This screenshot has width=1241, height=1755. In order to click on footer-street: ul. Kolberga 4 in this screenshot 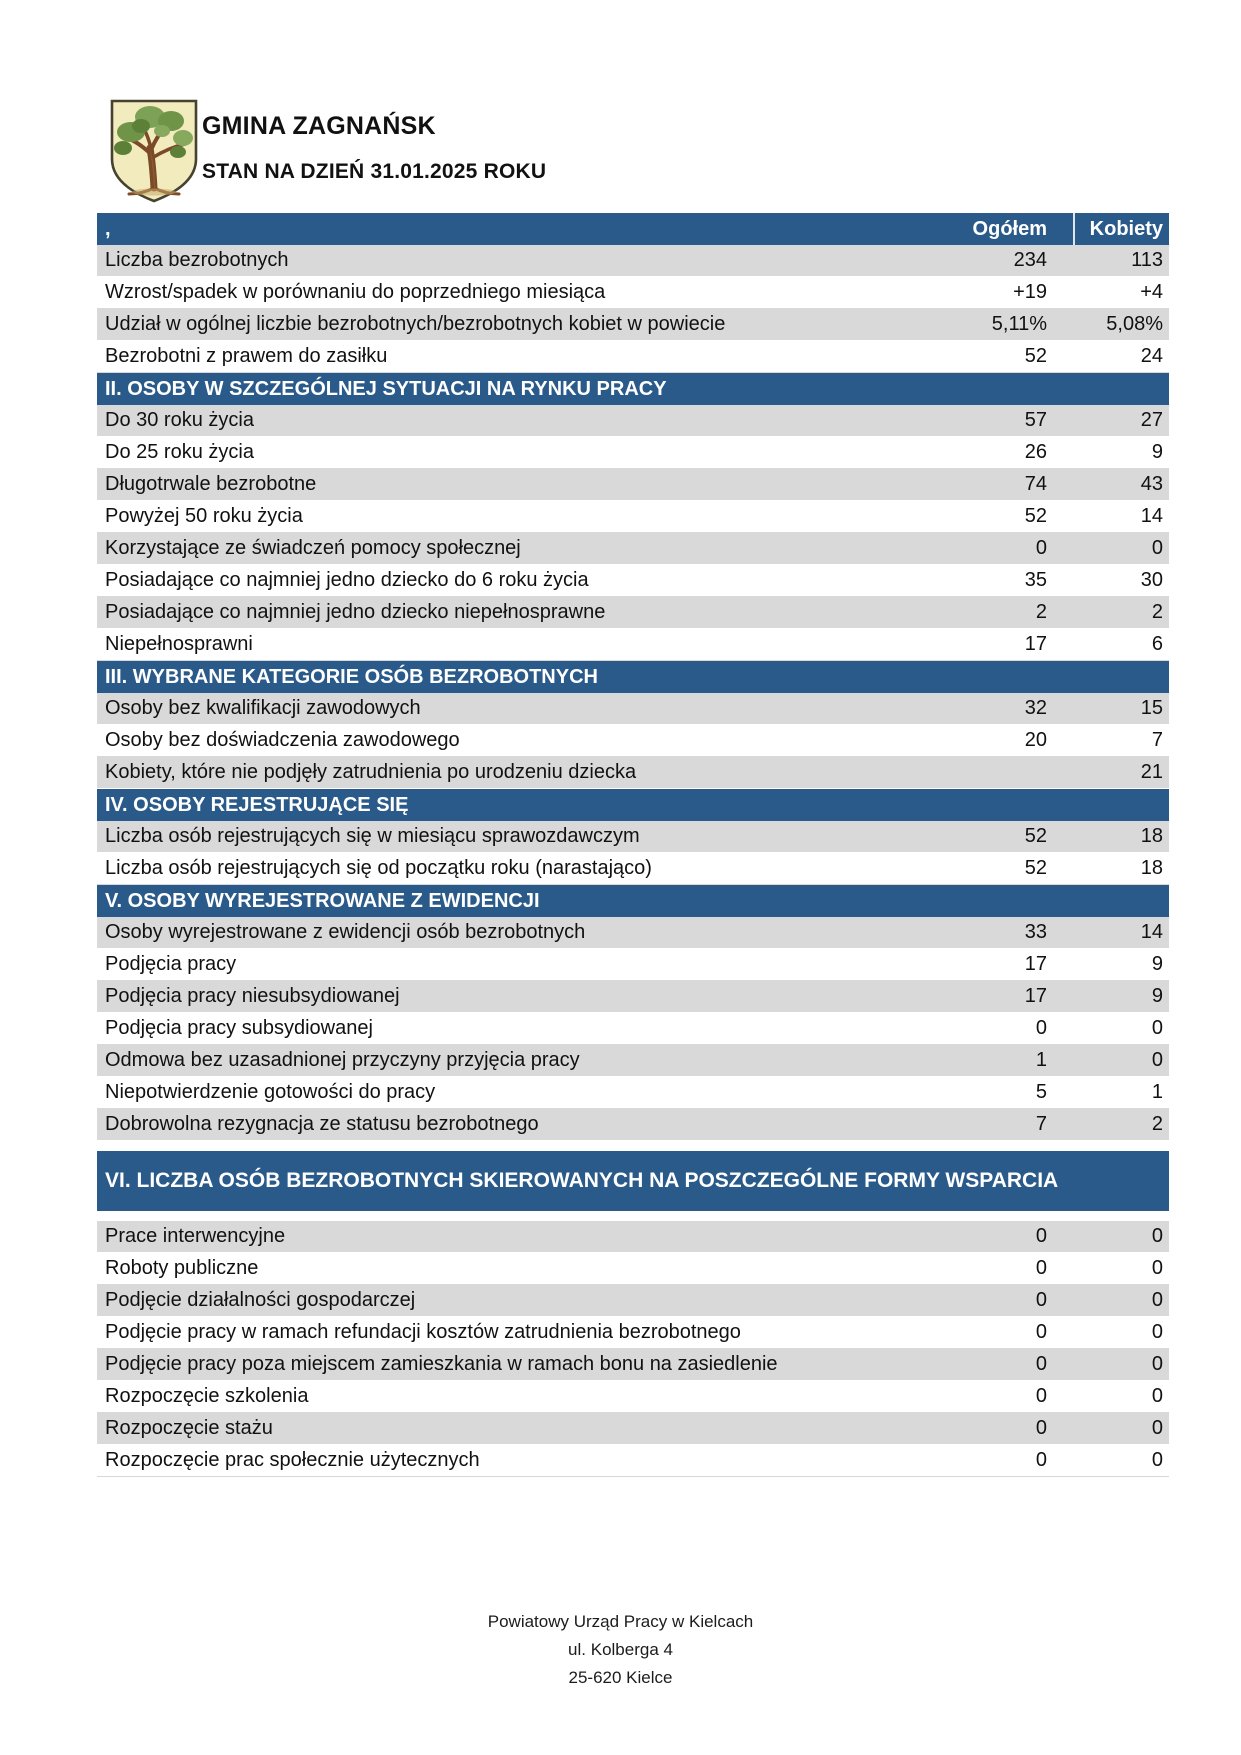, I will do `click(620, 1649)`.